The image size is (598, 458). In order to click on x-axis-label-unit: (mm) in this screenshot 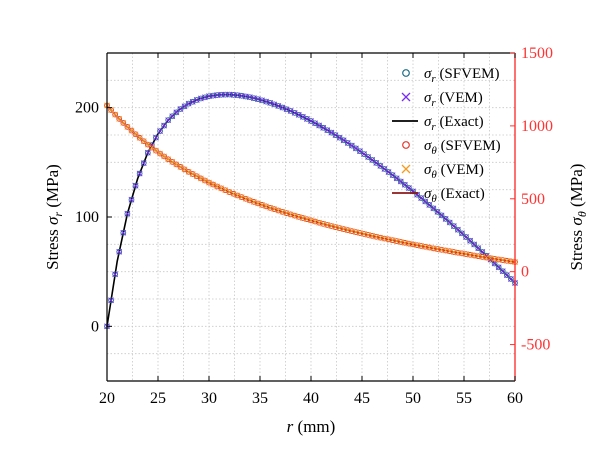, I will do `click(314, 426)`.